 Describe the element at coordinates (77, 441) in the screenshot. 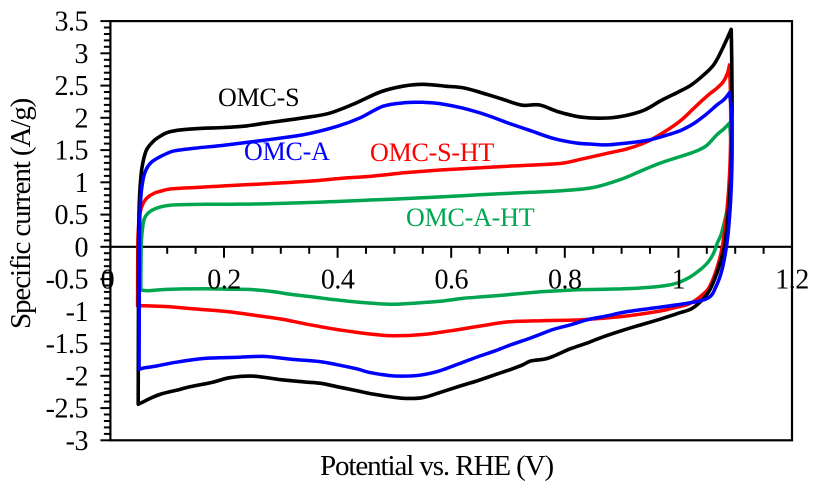

I see `svg-text: -3` at that location.